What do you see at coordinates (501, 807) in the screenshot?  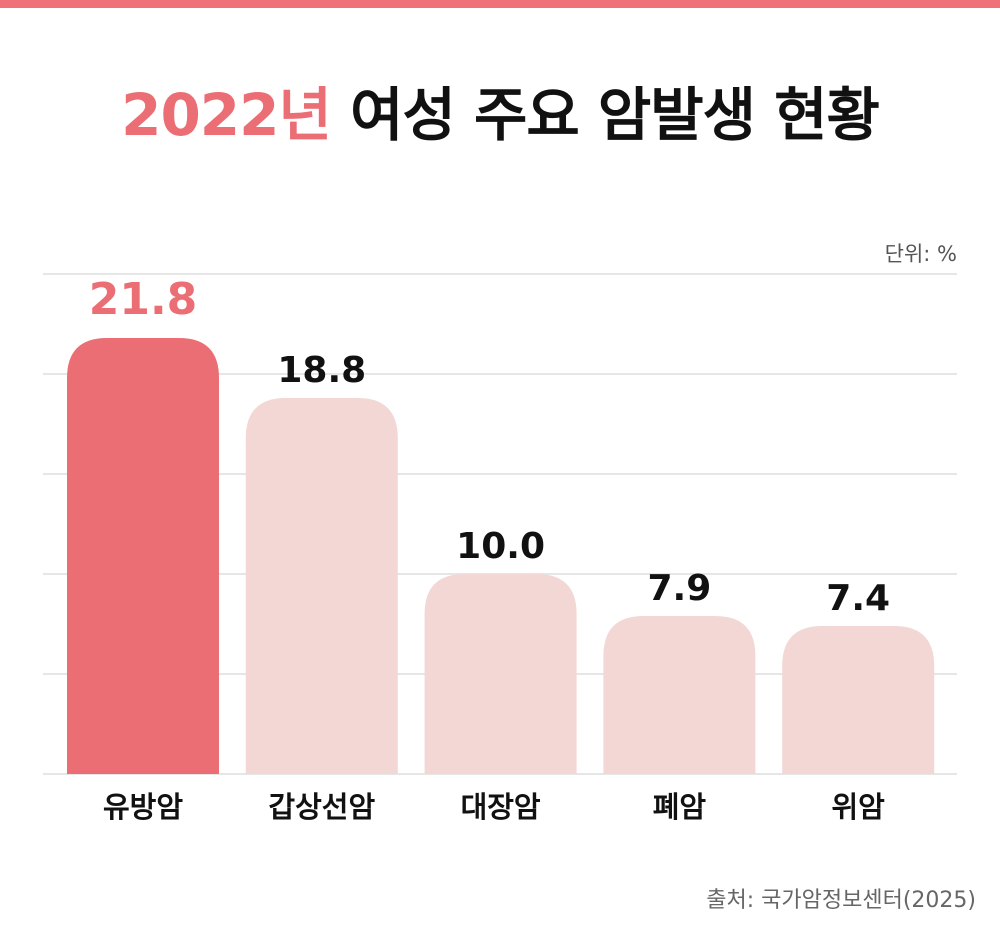 I see `category-label: 대장암` at bounding box center [501, 807].